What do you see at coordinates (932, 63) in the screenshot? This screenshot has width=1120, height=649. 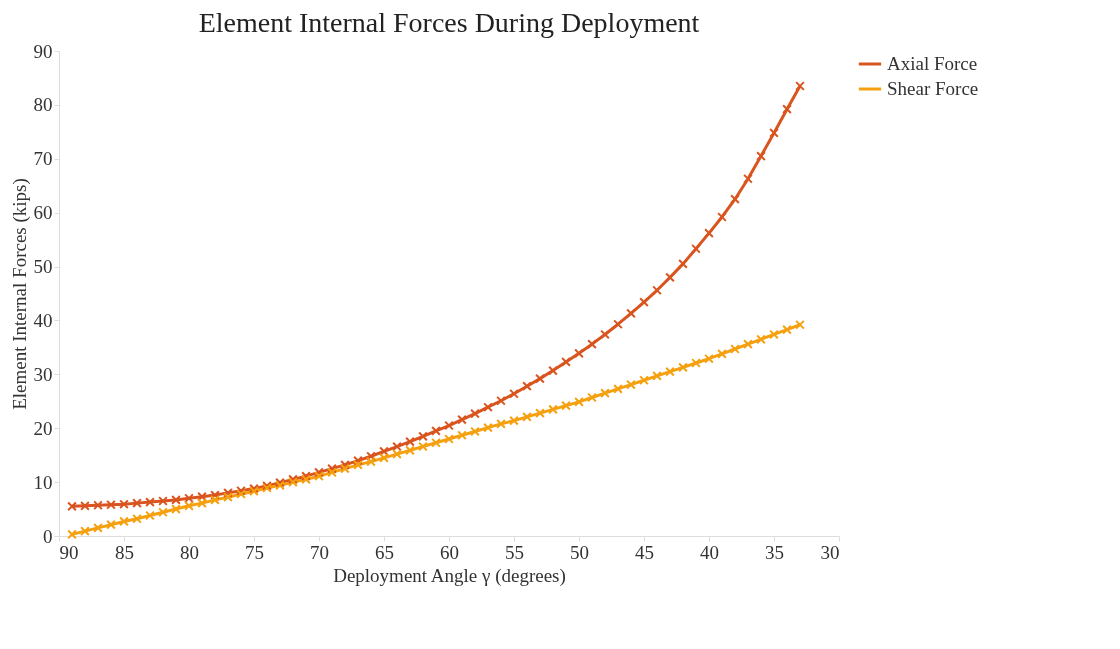 I see `legend-label: Axial Force` at bounding box center [932, 63].